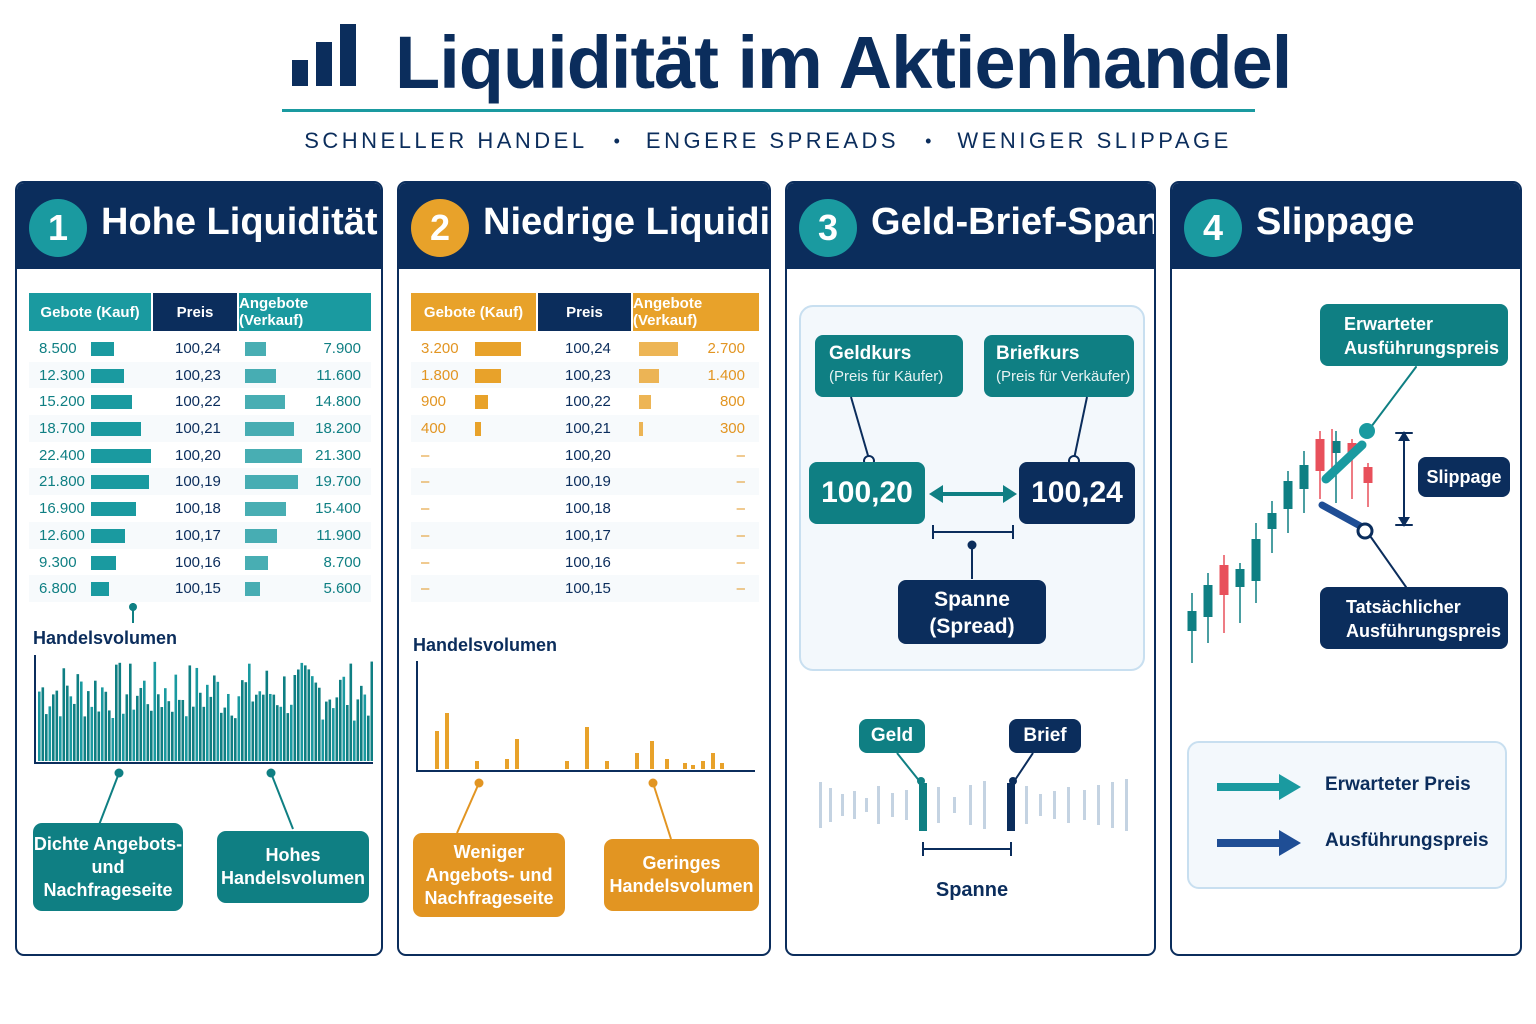 The height and width of the screenshot is (1024, 1536). I want to click on bid-volume: 16.900, so click(62, 509).